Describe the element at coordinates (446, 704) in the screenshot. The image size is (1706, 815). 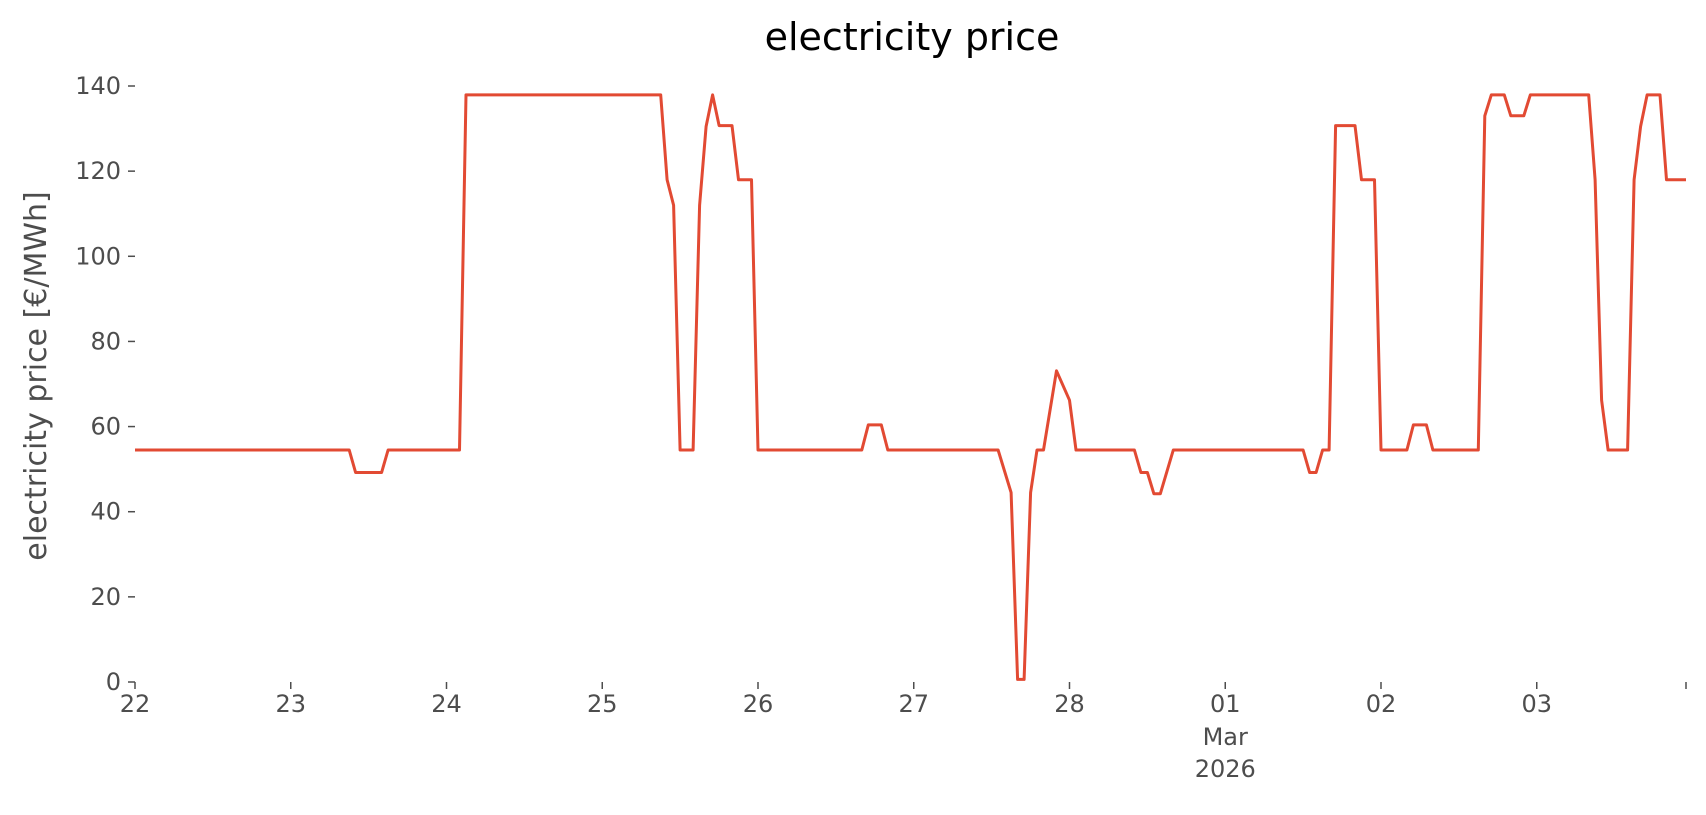
I see `x-tick-label: 24` at that location.